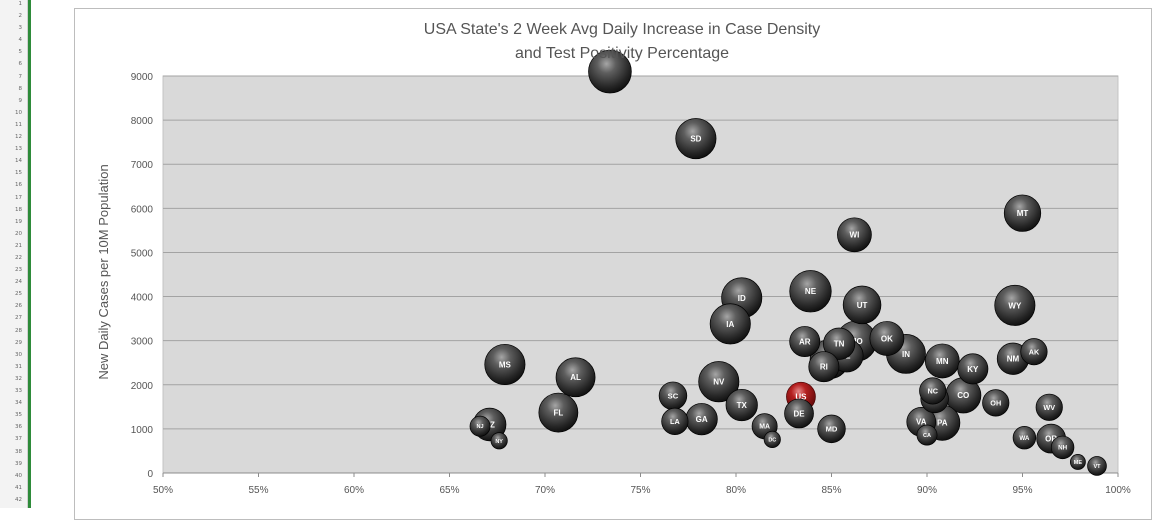 The height and width of the screenshot is (520, 1170). Describe the element at coordinates (20, 88) in the screenshot. I see `row-number: 8` at that location.